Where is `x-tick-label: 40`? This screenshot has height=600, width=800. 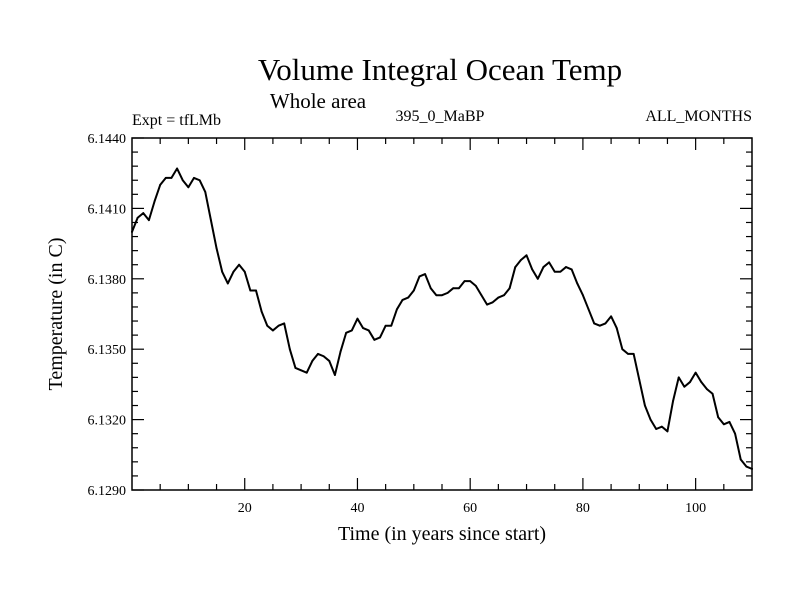 x-tick-label: 40 is located at coordinates (357, 508).